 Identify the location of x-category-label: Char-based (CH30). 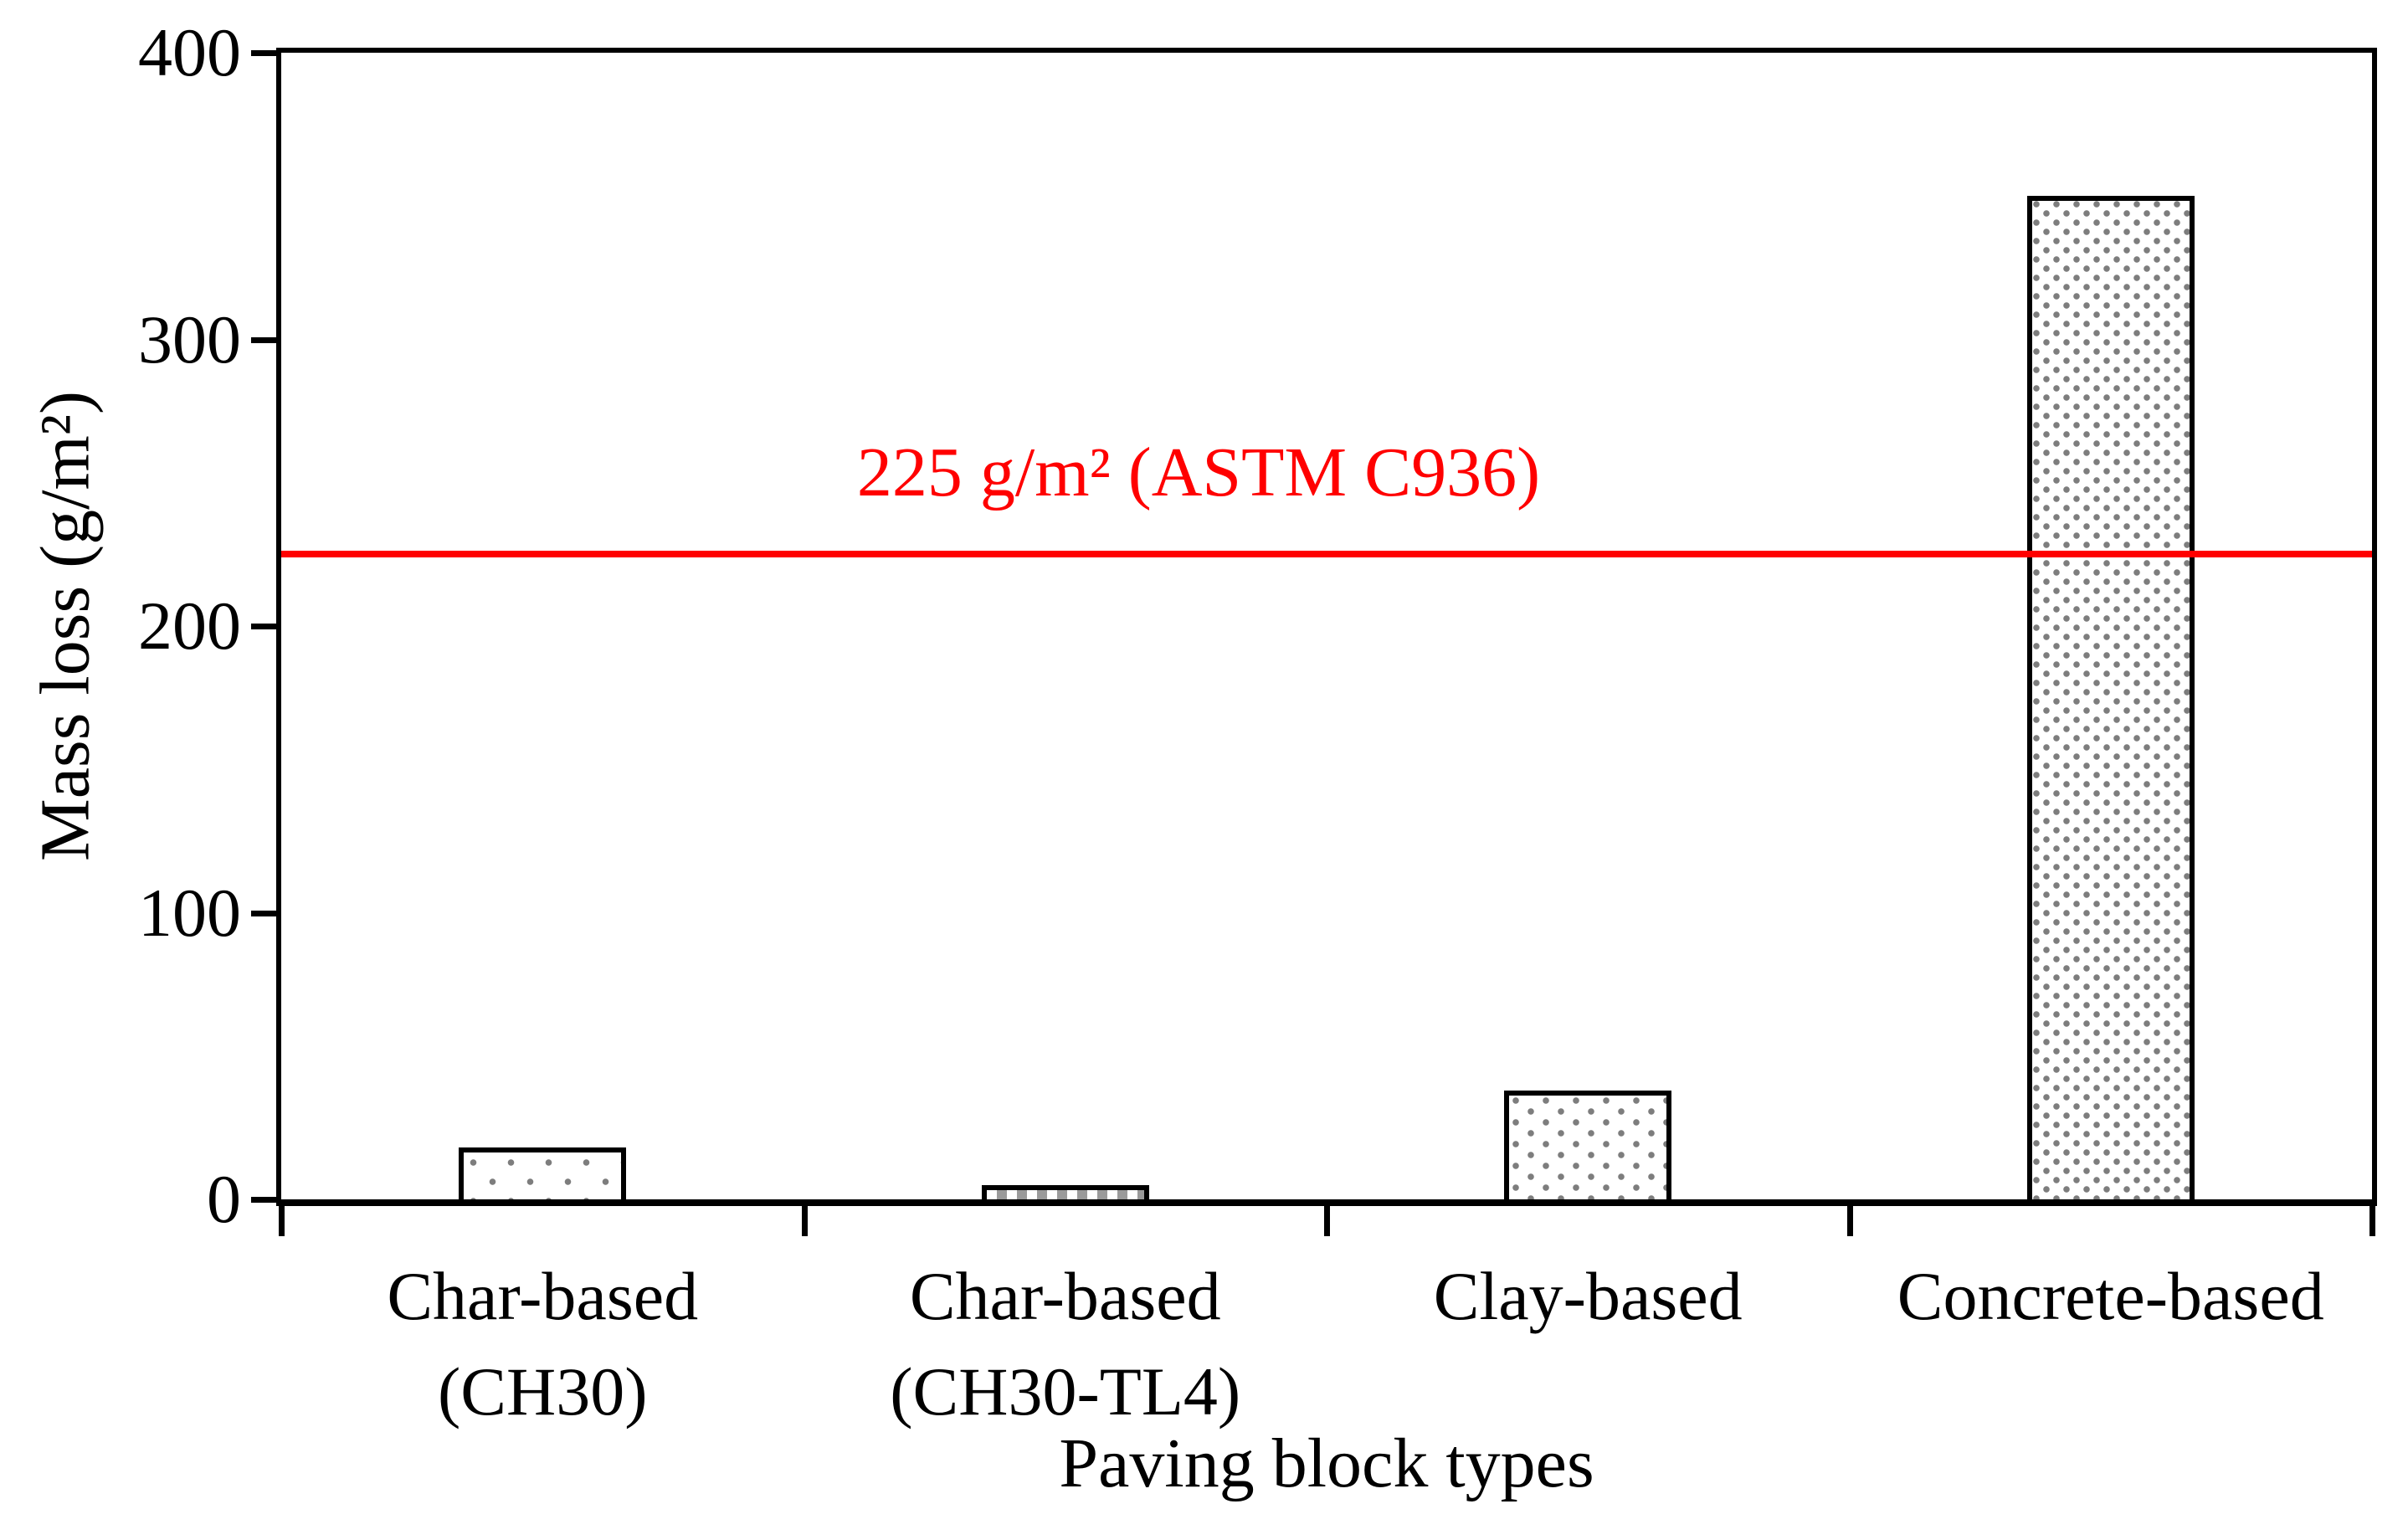
(543, 1344).